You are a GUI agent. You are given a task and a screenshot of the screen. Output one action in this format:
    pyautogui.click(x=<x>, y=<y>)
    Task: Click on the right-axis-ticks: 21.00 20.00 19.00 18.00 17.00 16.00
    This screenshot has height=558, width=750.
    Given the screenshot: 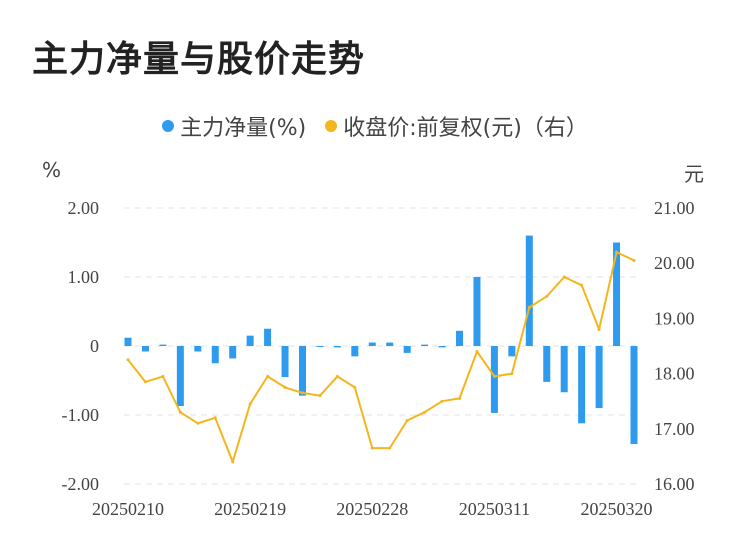 What is the action you would take?
    pyautogui.click(x=674, y=346)
    